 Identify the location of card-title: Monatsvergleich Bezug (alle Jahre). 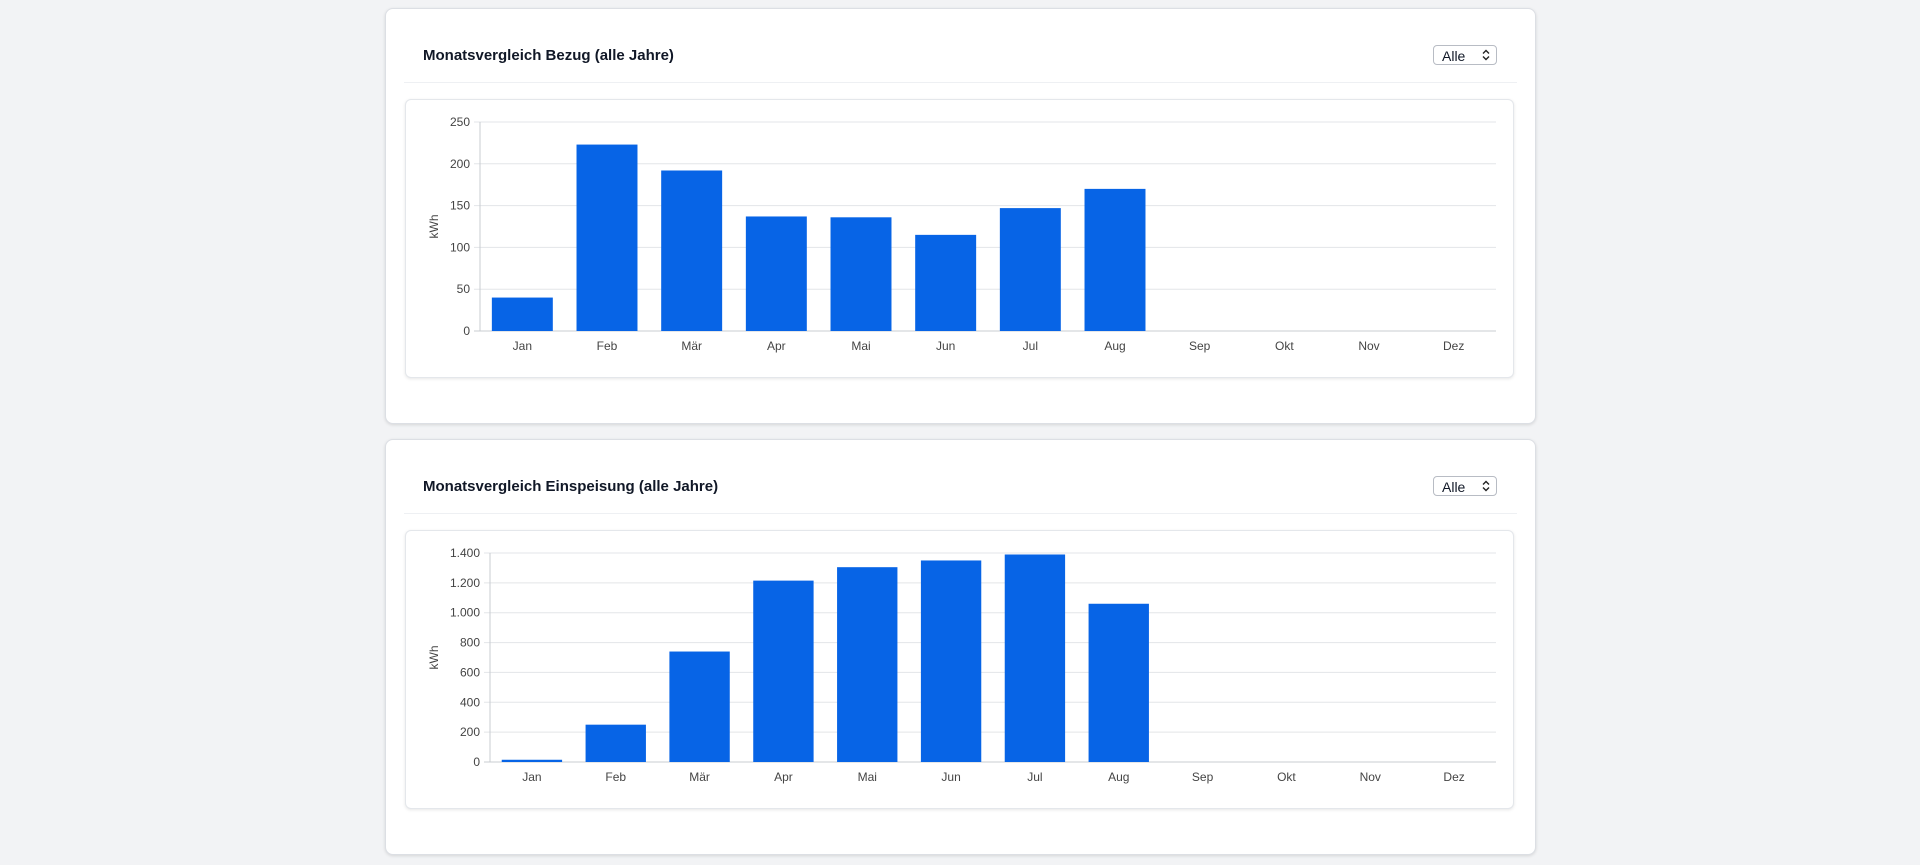
(548, 55).